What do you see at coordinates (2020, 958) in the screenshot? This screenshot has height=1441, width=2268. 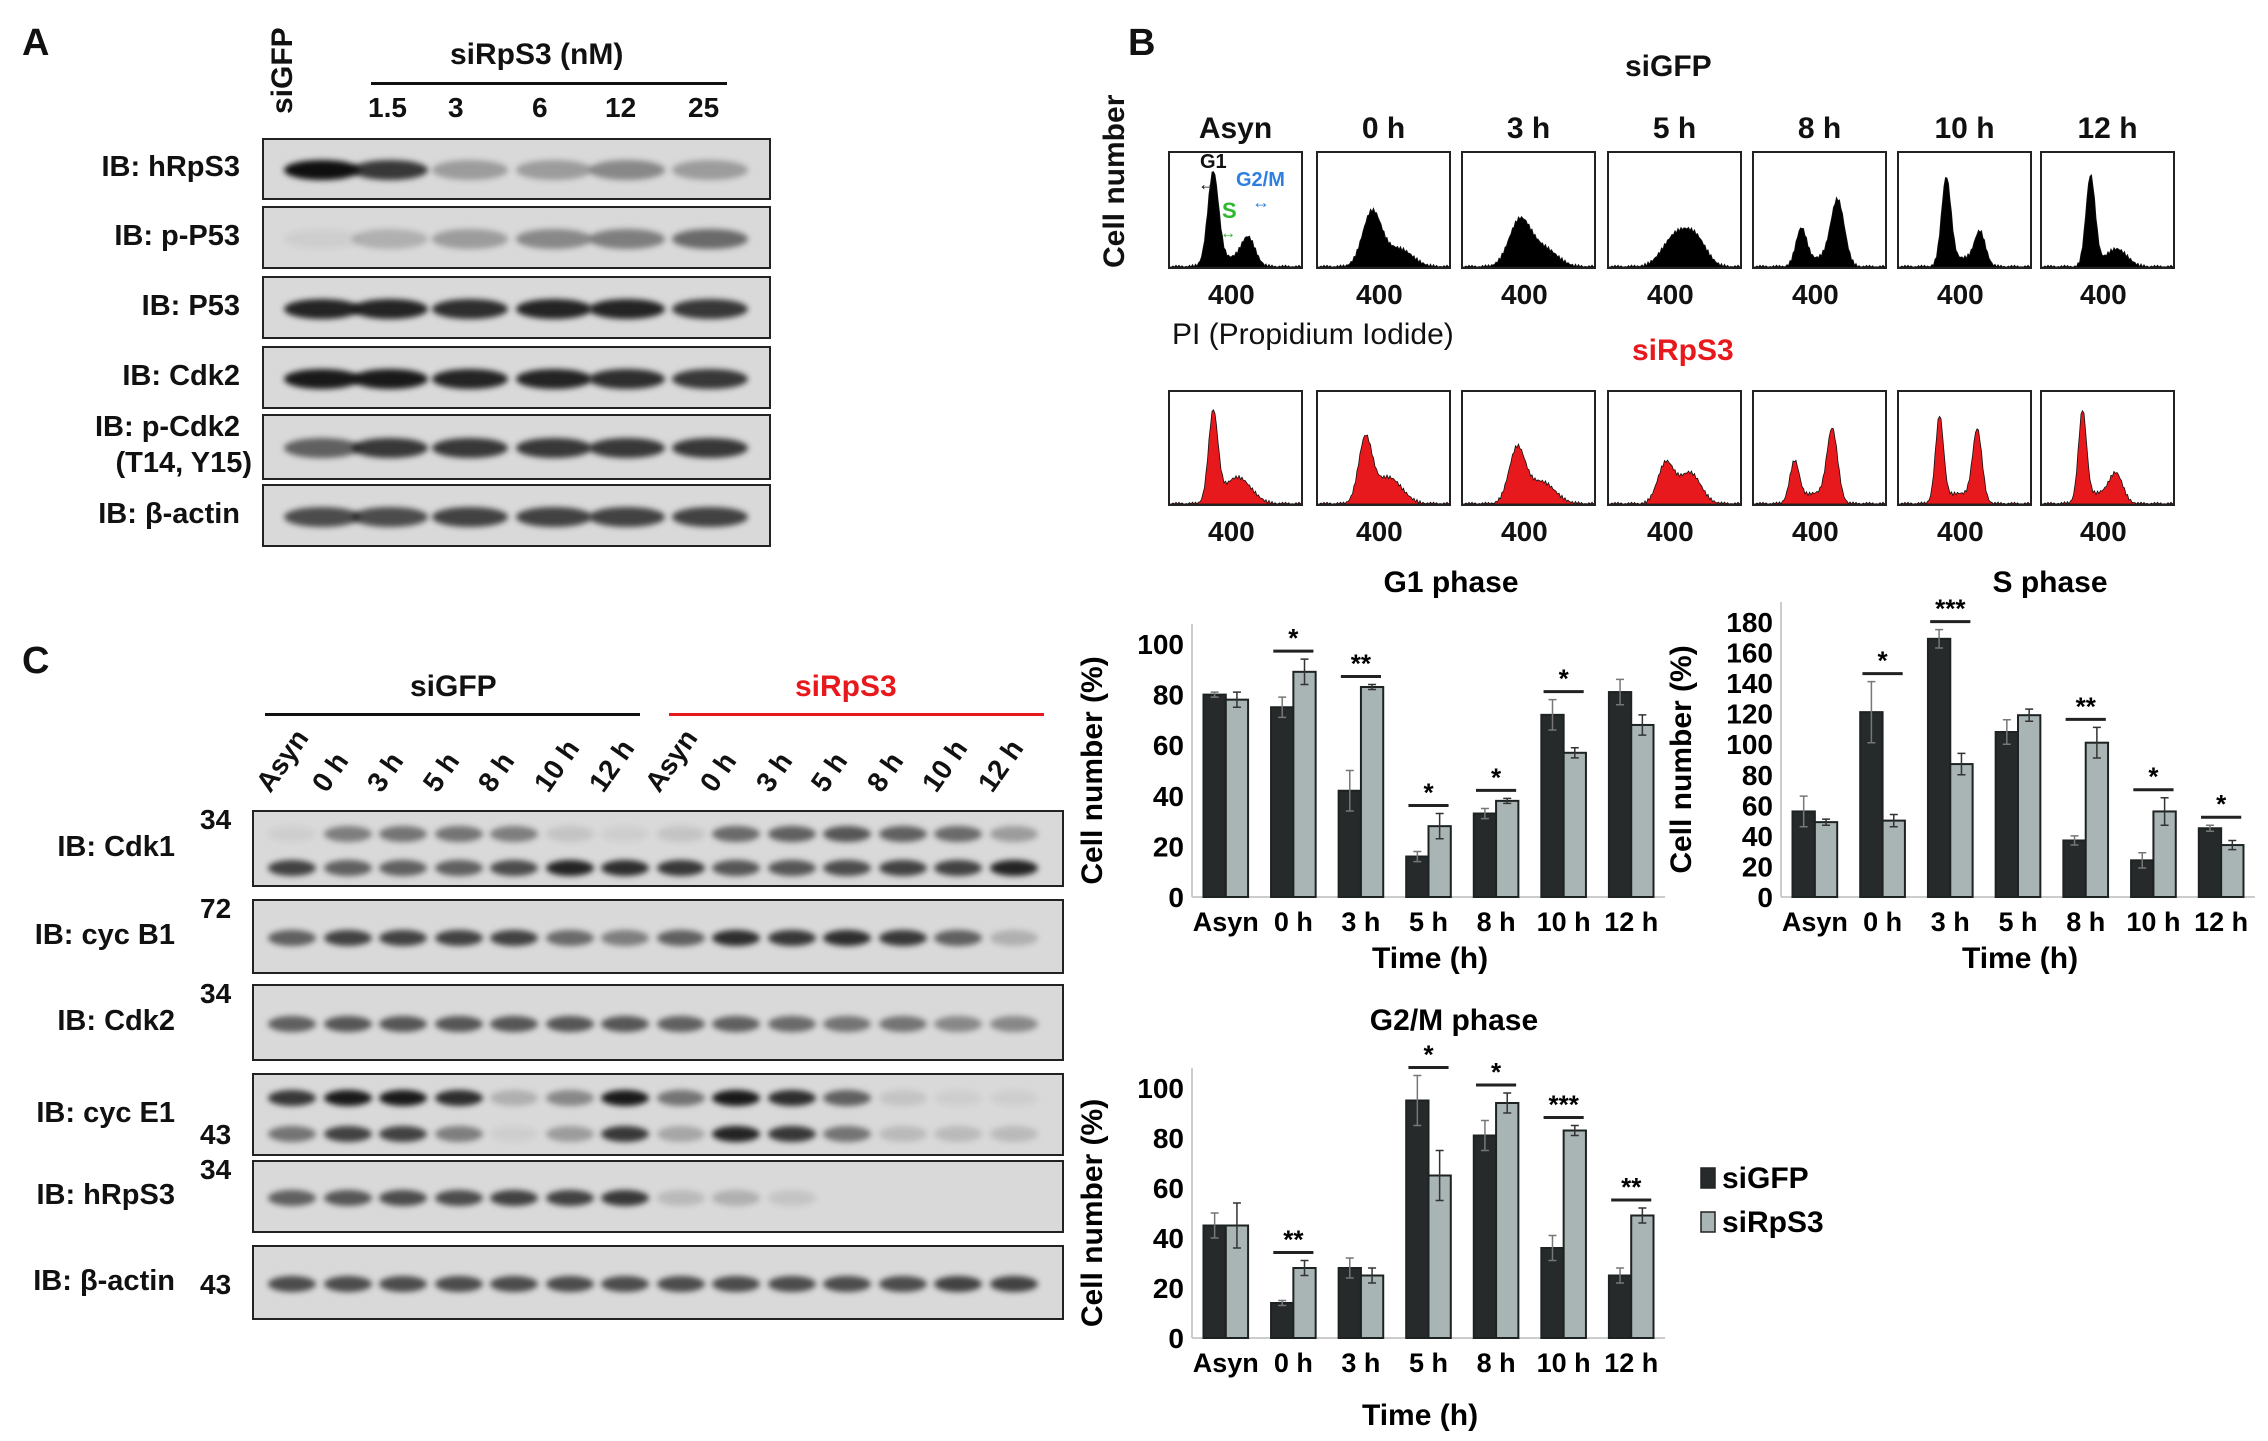 I see `x-axis-label: Time (h)` at bounding box center [2020, 958].